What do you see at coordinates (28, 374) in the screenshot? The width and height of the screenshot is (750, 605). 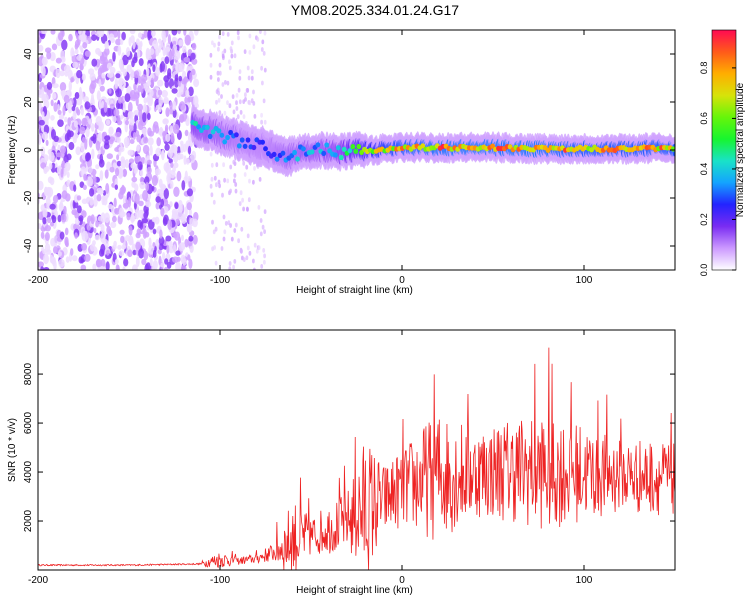 I see `y-tick-label: 8000` at bounding box center [28, 374].